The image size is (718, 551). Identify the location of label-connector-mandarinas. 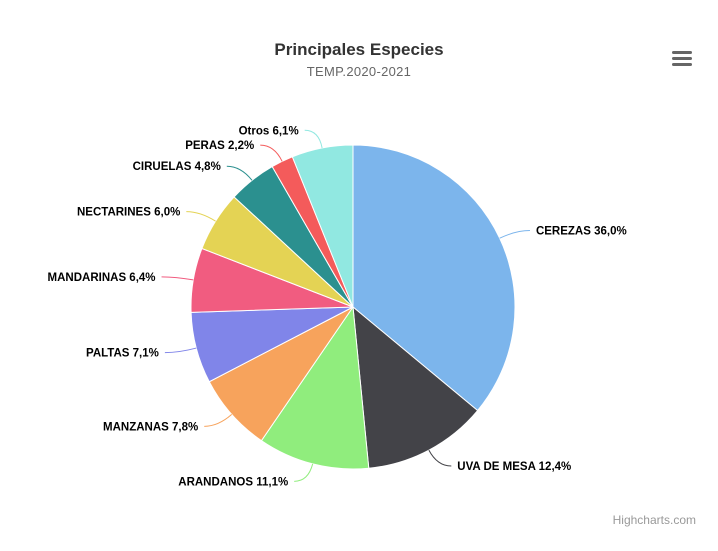
(177, 278).